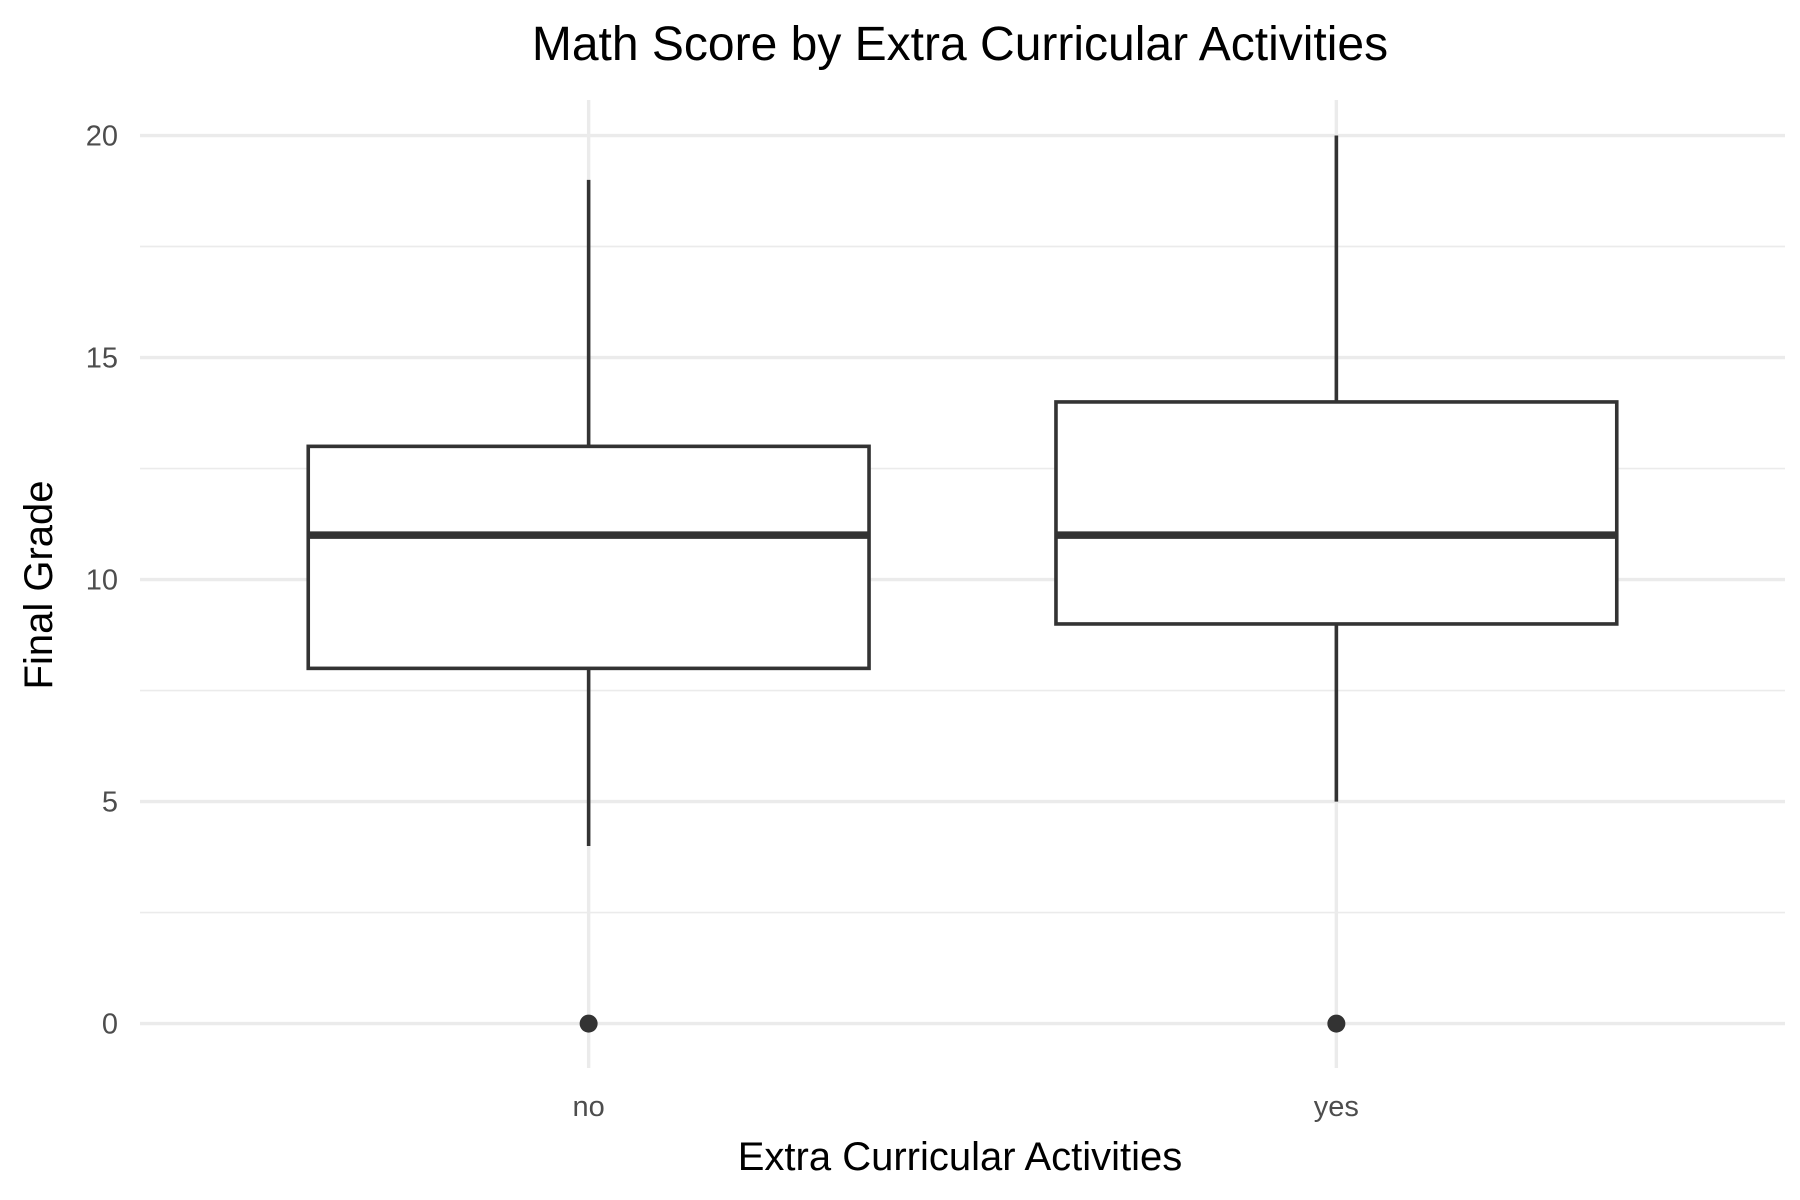 This screenshot has width=1800, height=1200. Describe the element at coordinates (110, 803) in the screenshot. I see `y-tick-label: 5` at that location.